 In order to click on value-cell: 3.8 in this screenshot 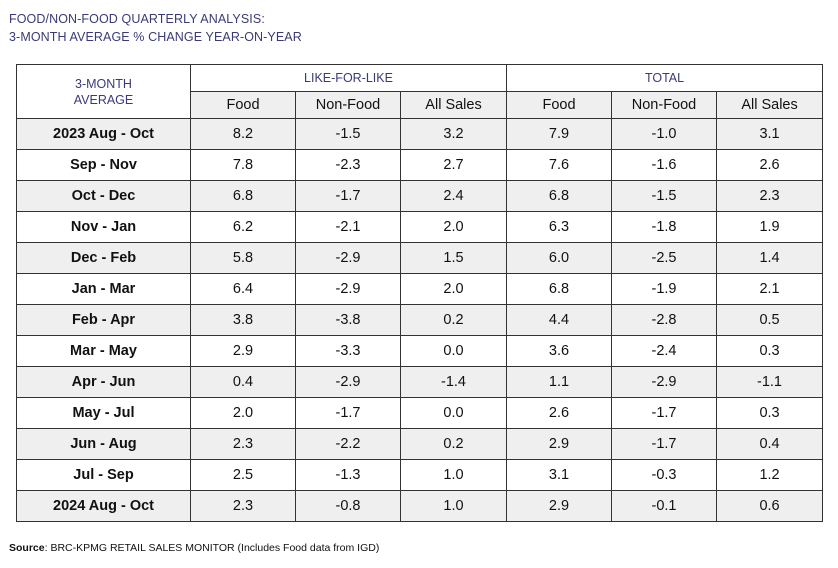, I will do `click(243, 320)`.